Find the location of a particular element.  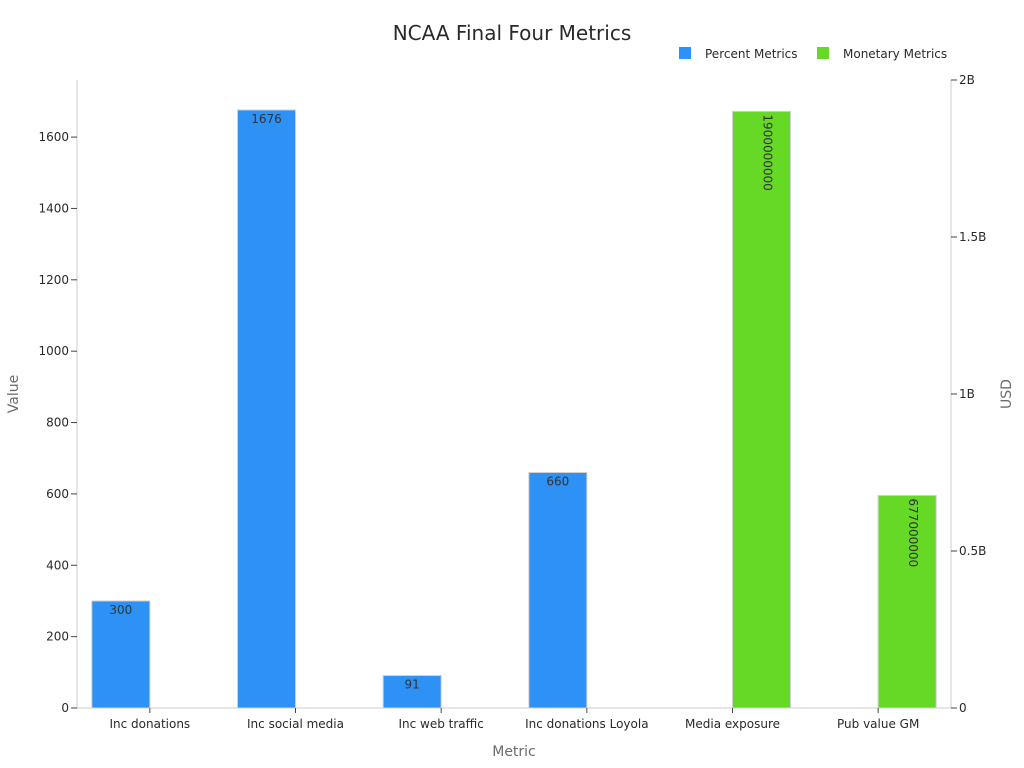

legend: Percent Metrics Monetary Metrics is located at coordinates (813, 54).